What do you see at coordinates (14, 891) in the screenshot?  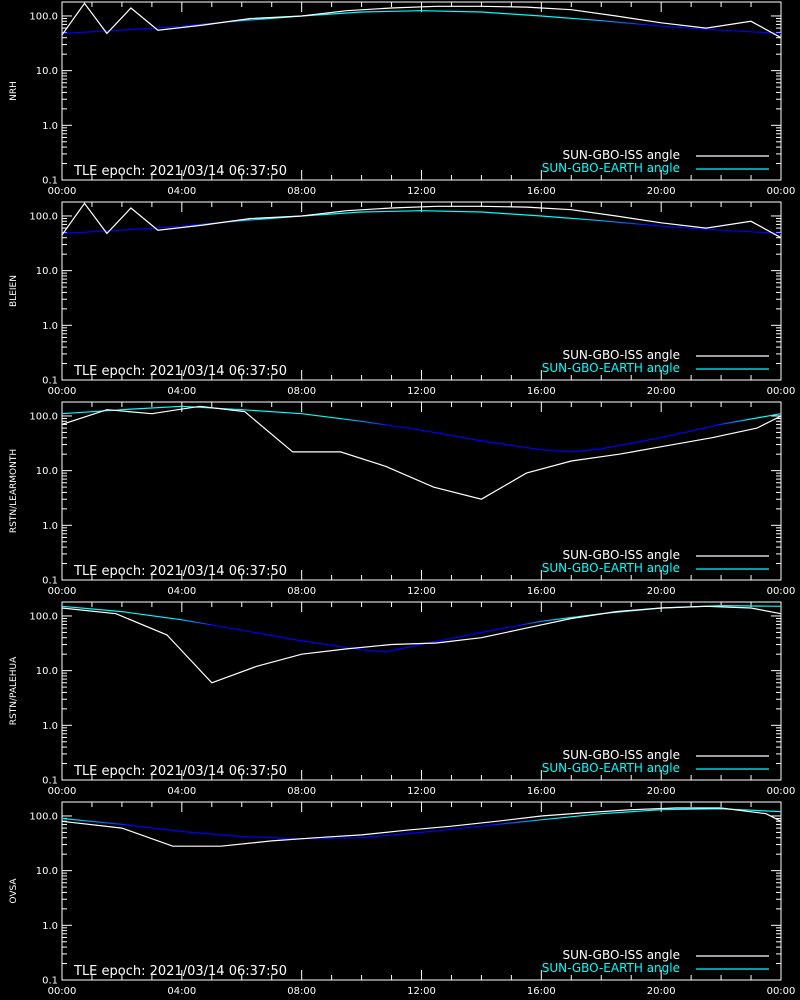 I see `y-axis-label: OVSA` at bounding box center [14, 891].